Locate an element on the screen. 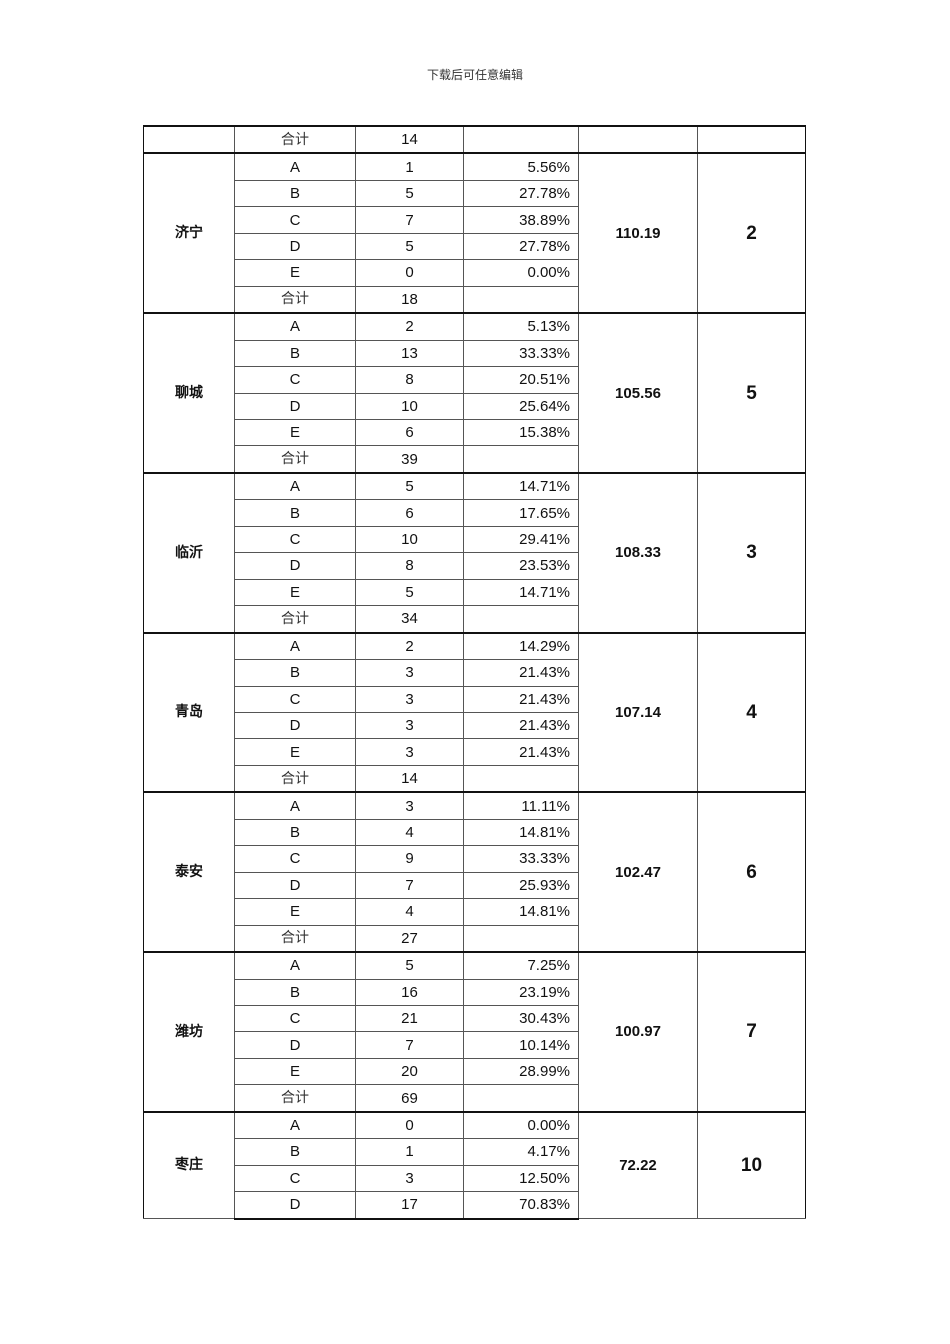  table-row-continued: 合计 14 is located at coordinates (474, 139).